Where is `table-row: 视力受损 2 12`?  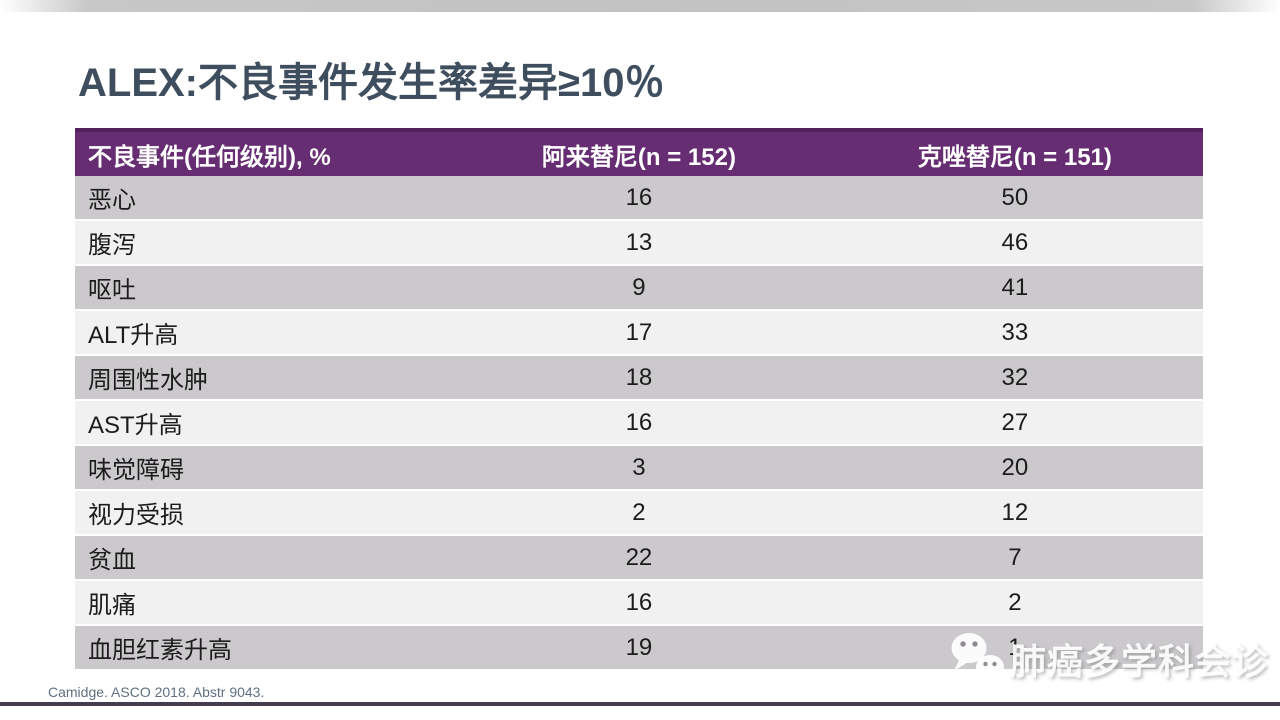 table-row: 视力受损 2 12 is located at coordinates (639, 513).